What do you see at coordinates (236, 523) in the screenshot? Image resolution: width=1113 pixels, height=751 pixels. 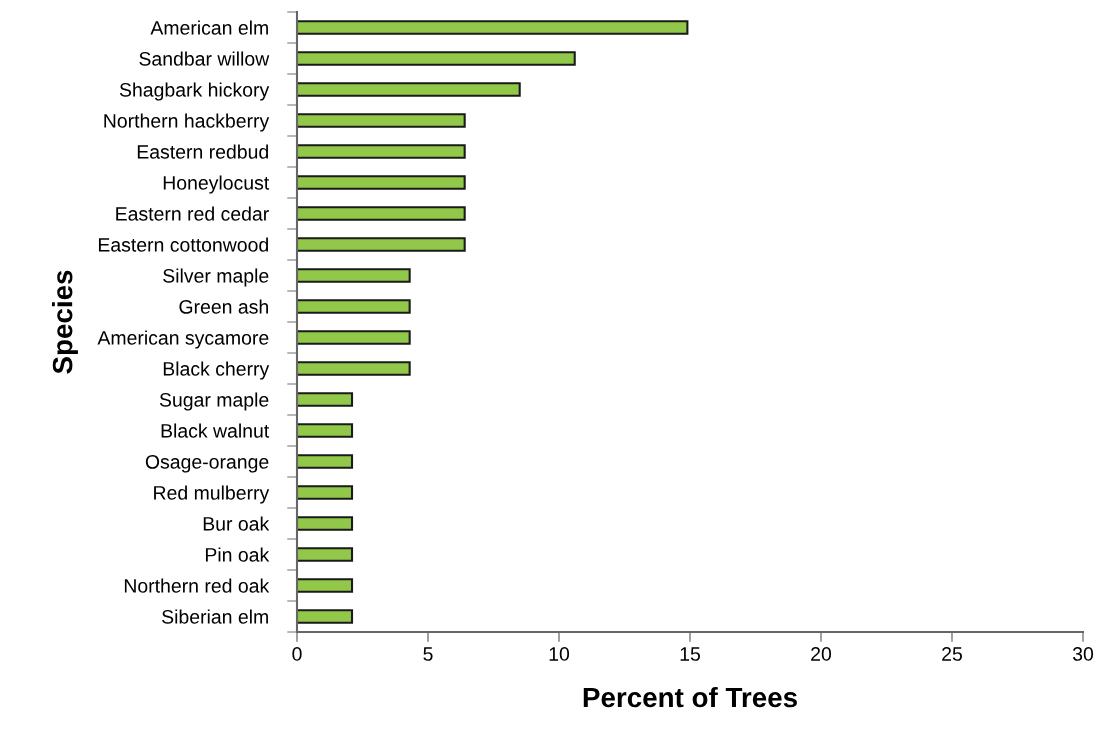 I see `y-tick-label: Bur oak` at bounding box center [236, 523].